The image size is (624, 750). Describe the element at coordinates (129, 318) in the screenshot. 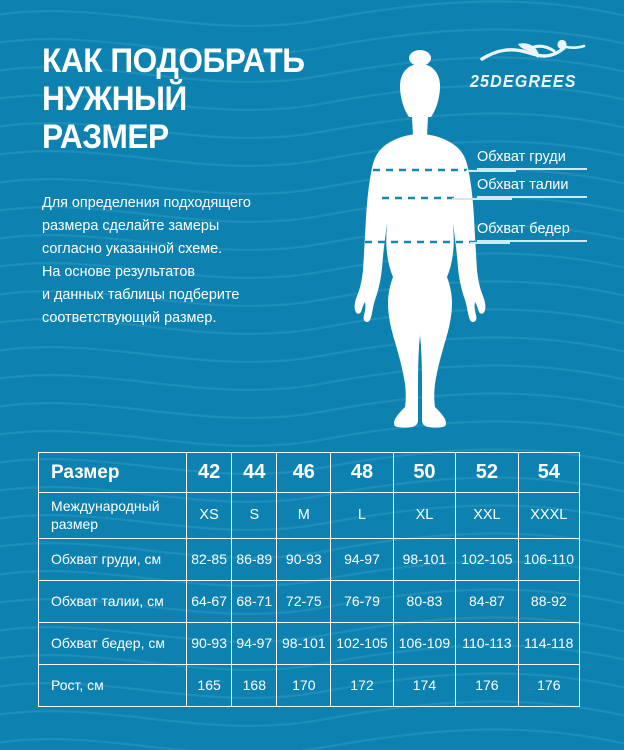

I see `intro-line-6: соответствующий размер.` at that location.